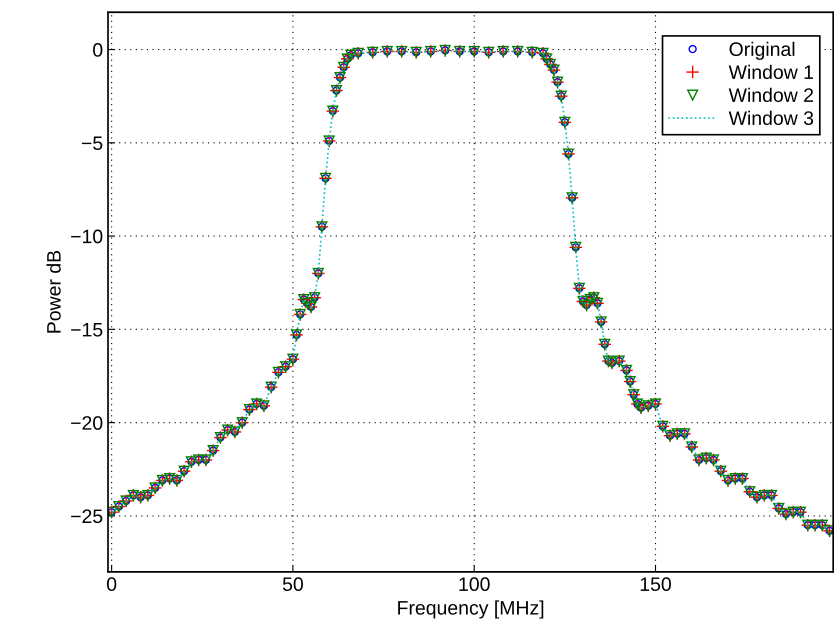 This screenshot has height=644, width=834. Describe the element at coordinates (86, 237) in the screenshot. I see `y-tick-label: −10` at that location.